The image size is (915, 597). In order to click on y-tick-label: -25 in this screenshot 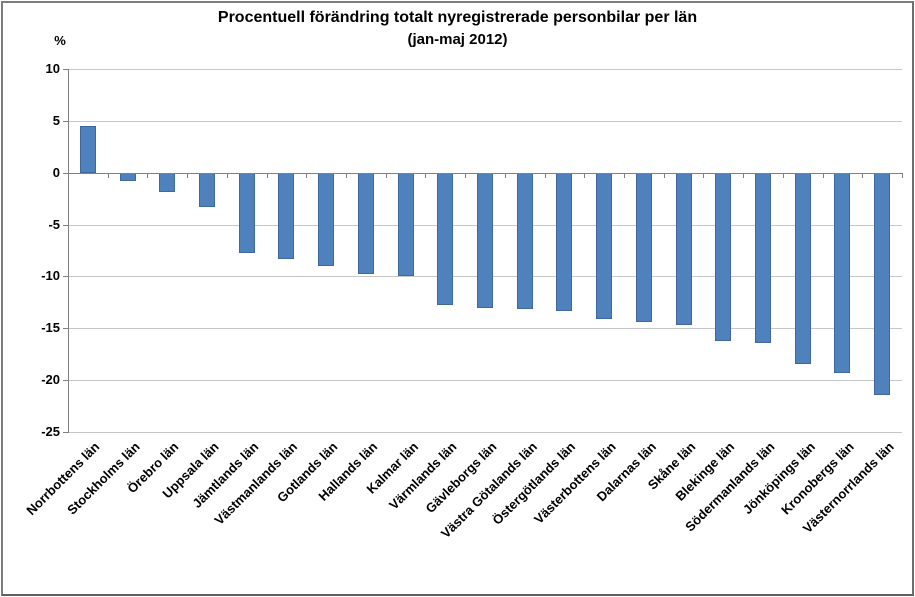, I will do `click(50, 431)`.